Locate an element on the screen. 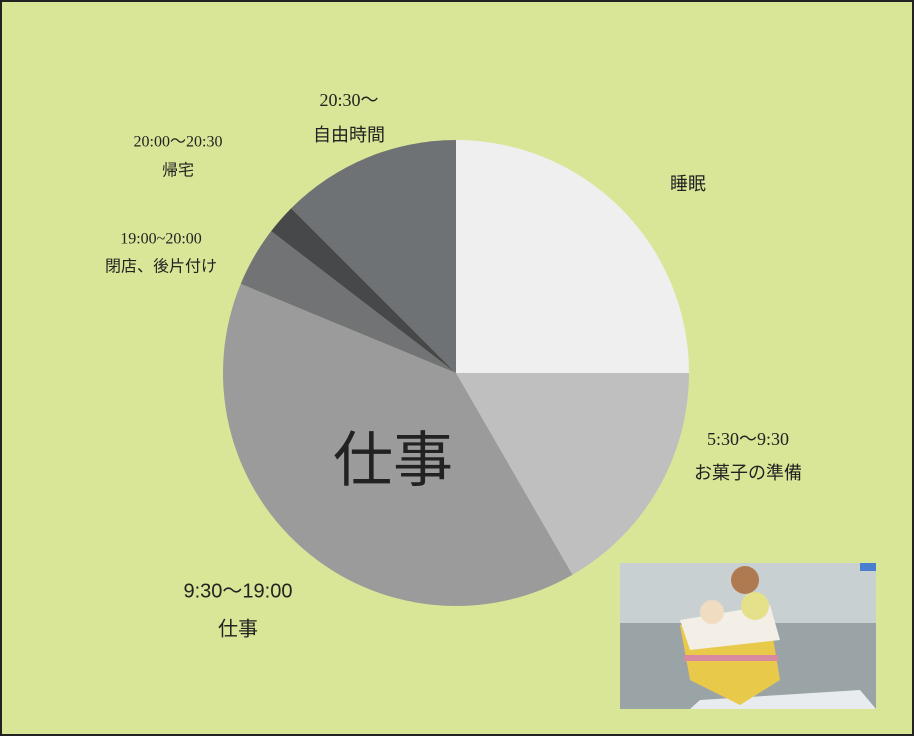 The height and width of the screenshot is (736, 914). slice-time: 19:00~20:00 is located at coordinates (161, 239).